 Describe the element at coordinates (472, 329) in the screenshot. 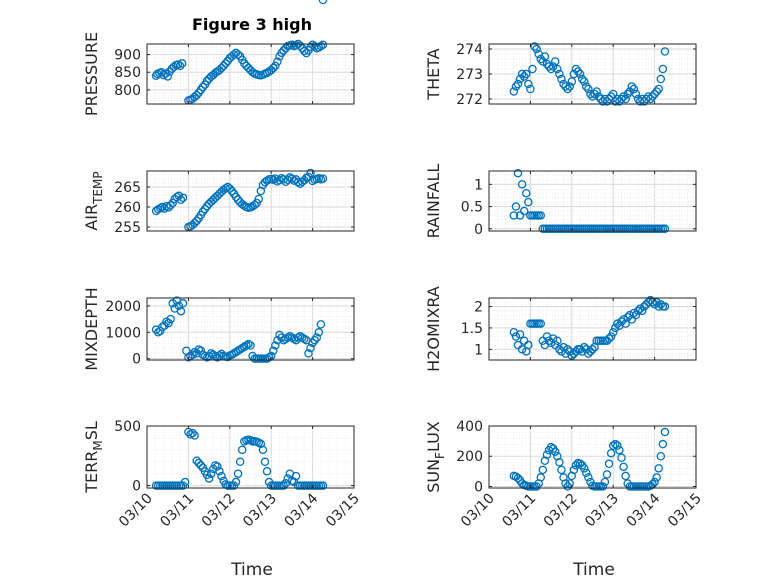

I see `y-tick-label: 1.5` at that location.